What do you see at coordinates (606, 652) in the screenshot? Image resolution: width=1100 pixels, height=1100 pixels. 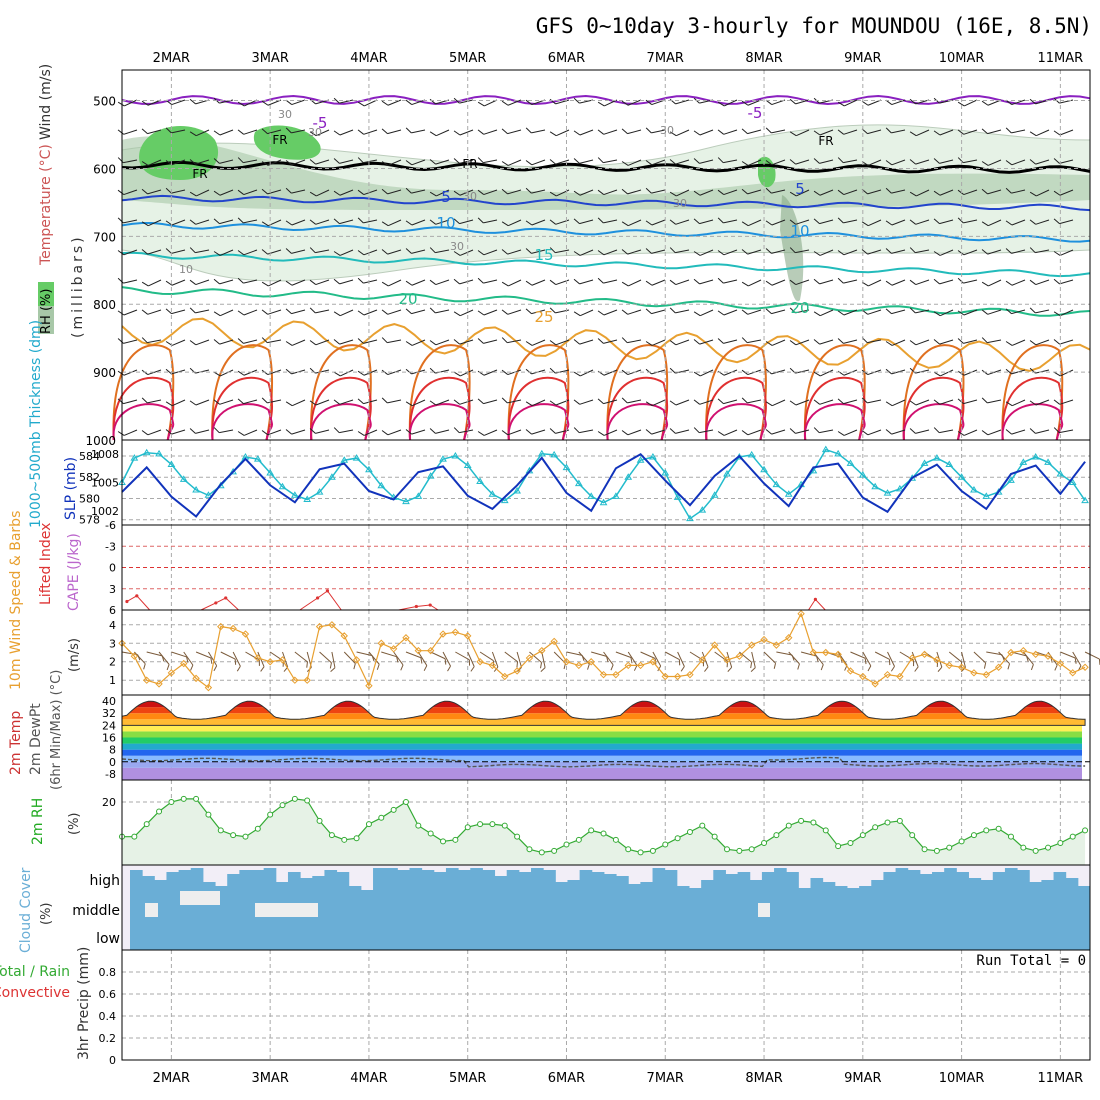 I see `panel-frame-wind` at bounding box center [606, 652].